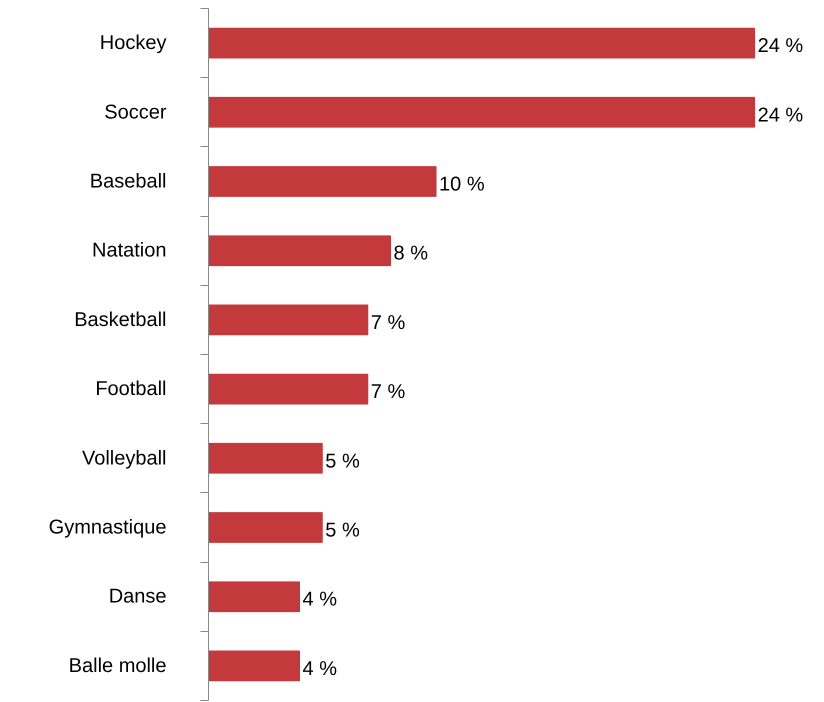  I want to click on y-tick-label: Football, so click(131, 389).